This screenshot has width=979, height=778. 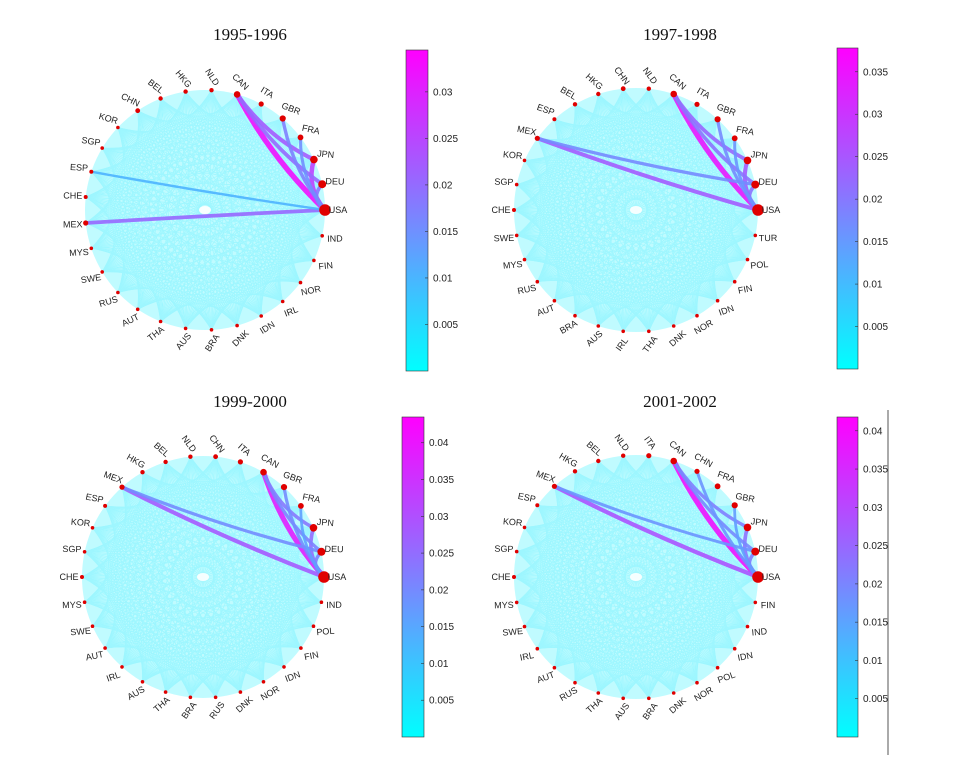 I want to click on edge-usa-gbr, so click(x=746, y=541).